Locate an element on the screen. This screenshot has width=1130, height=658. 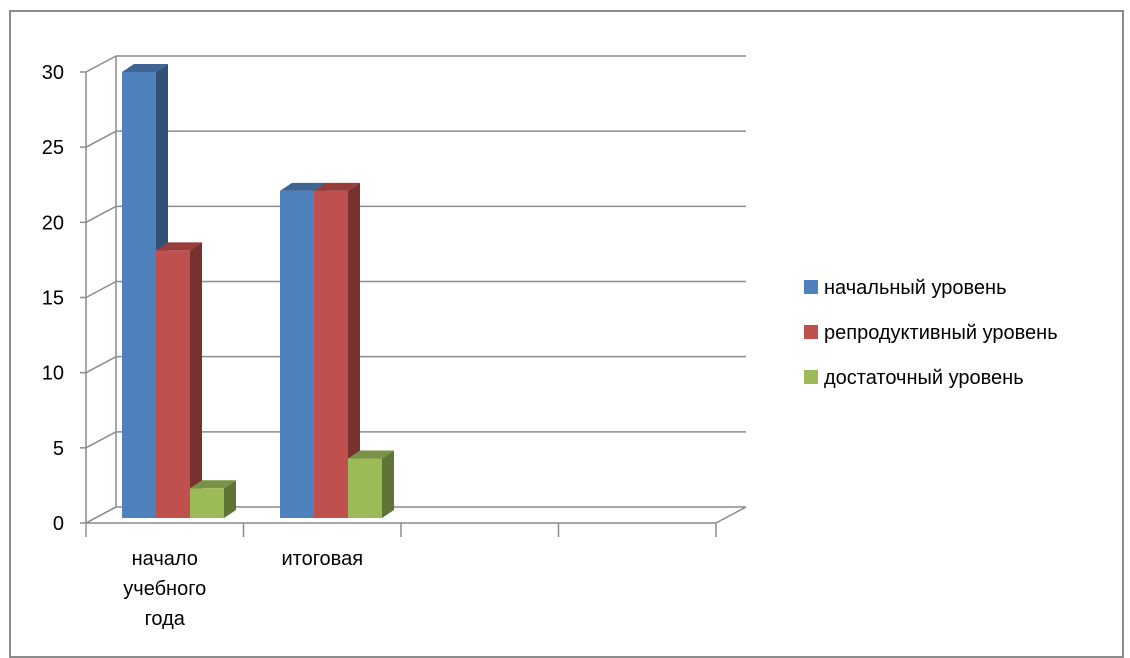
legend-label: репродуктивный уровень is located at coordinates (941, 333).